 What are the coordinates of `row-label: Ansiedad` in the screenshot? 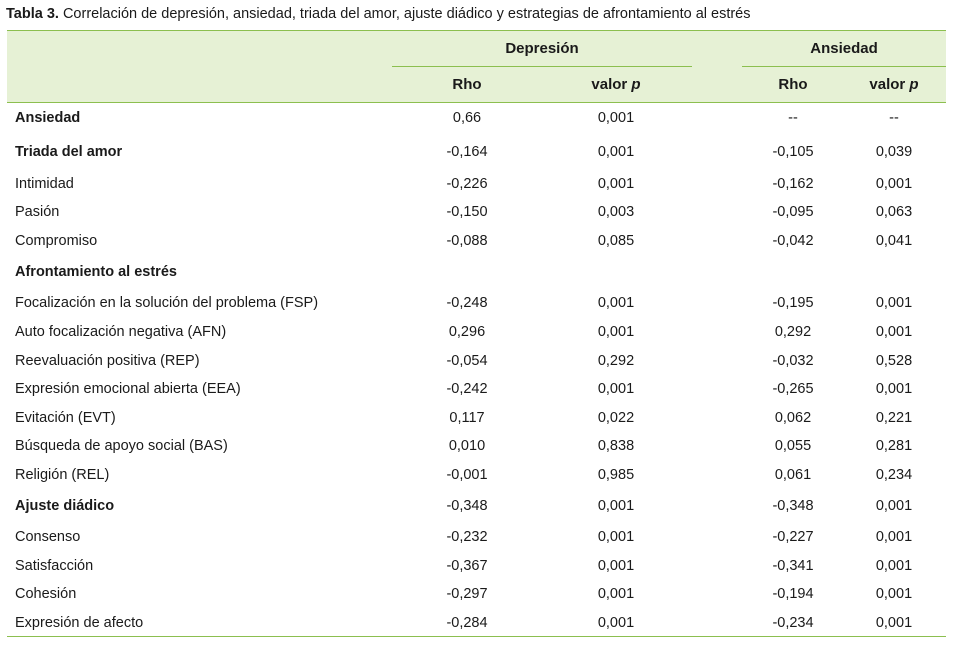 It's located at (48, 118).